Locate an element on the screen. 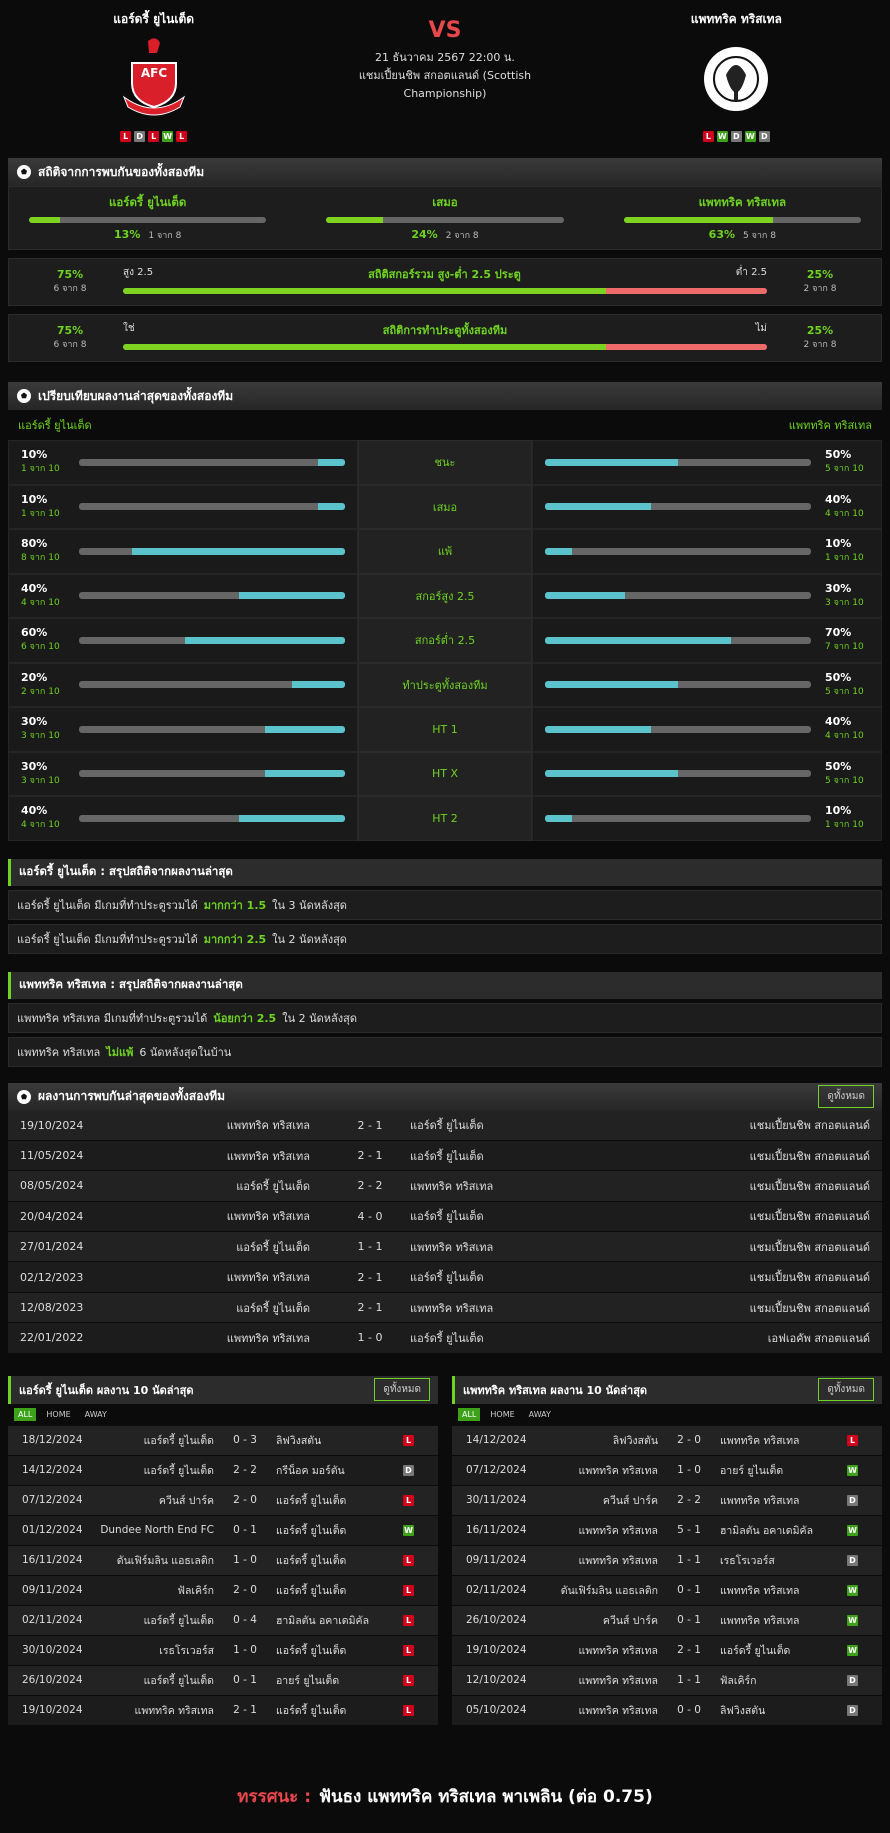  form-badge: L is located at coordinates (126, 136).